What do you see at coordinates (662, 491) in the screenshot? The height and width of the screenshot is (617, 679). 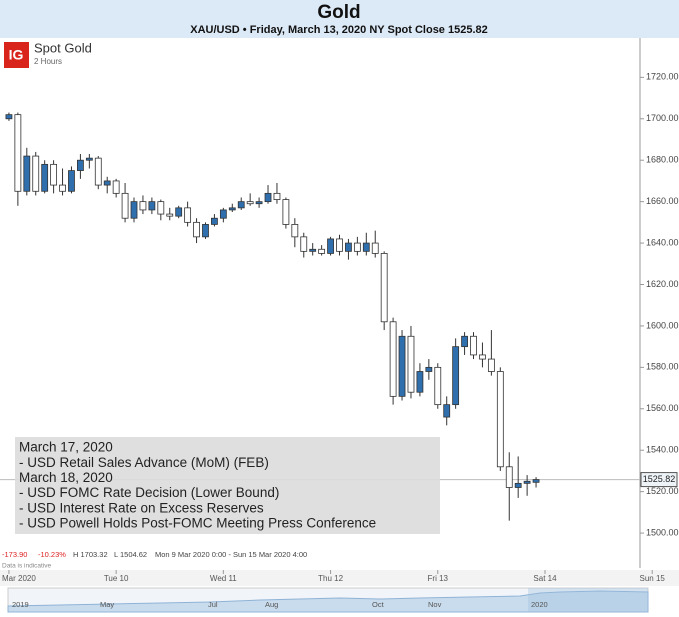 I see `y-tick-label: 1520.00` at bounding box center [662, 491].